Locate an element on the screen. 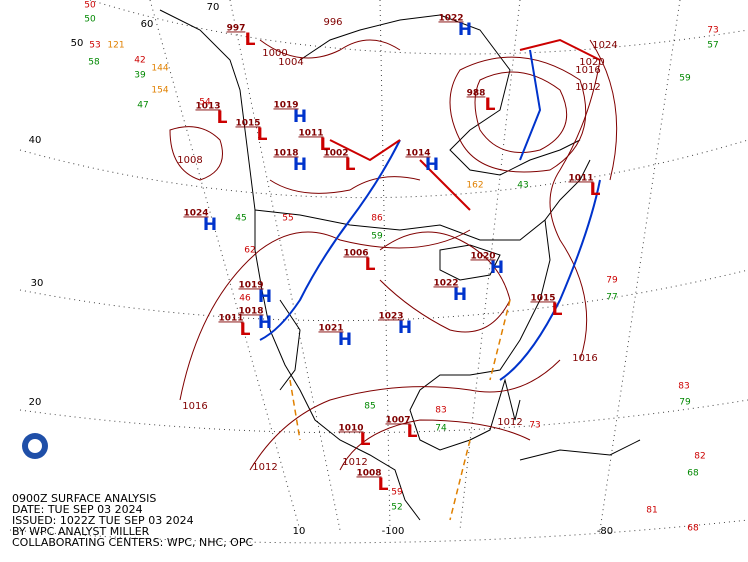  pressure-center-value: 1007 is located at coordinates (397, 421).